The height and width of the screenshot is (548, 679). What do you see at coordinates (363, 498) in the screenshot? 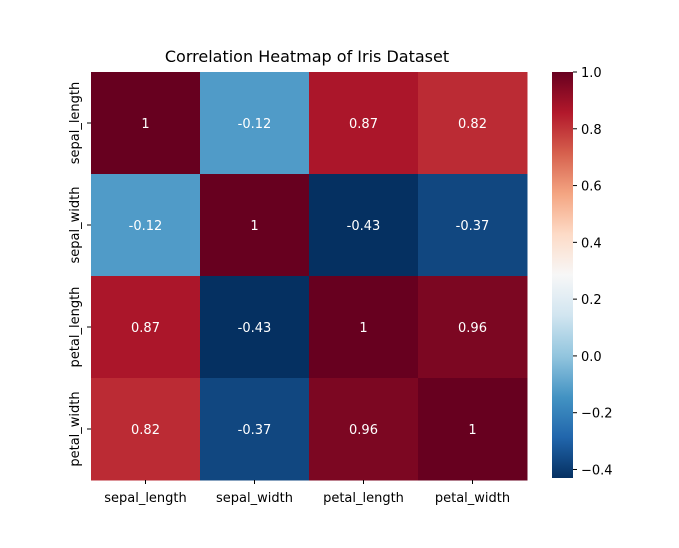
I see `x-tick-label: petal_length` at bounding box center [363, 498].